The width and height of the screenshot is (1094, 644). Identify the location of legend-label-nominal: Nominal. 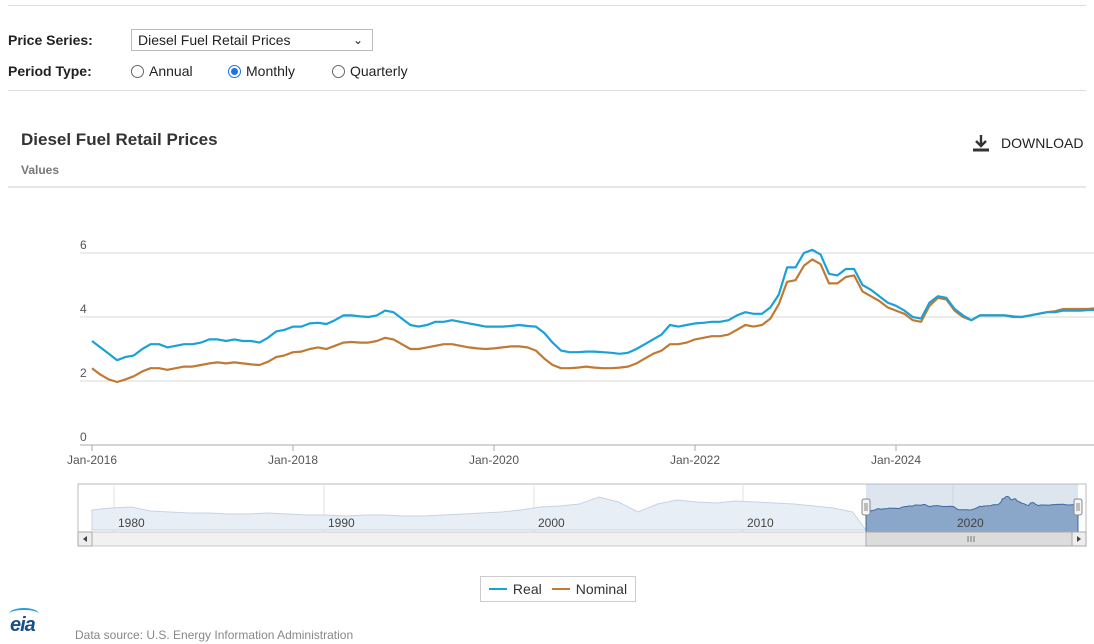
(601, 589).